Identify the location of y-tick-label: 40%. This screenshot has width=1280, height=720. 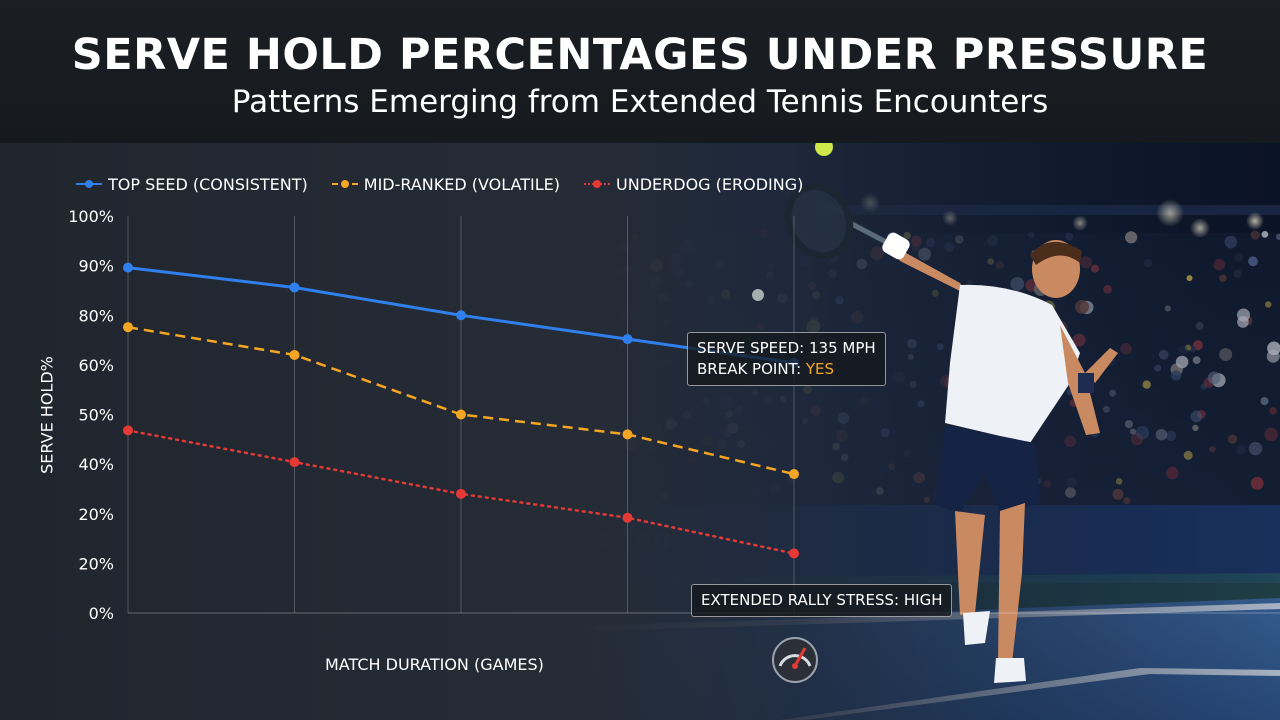
(96, 464).